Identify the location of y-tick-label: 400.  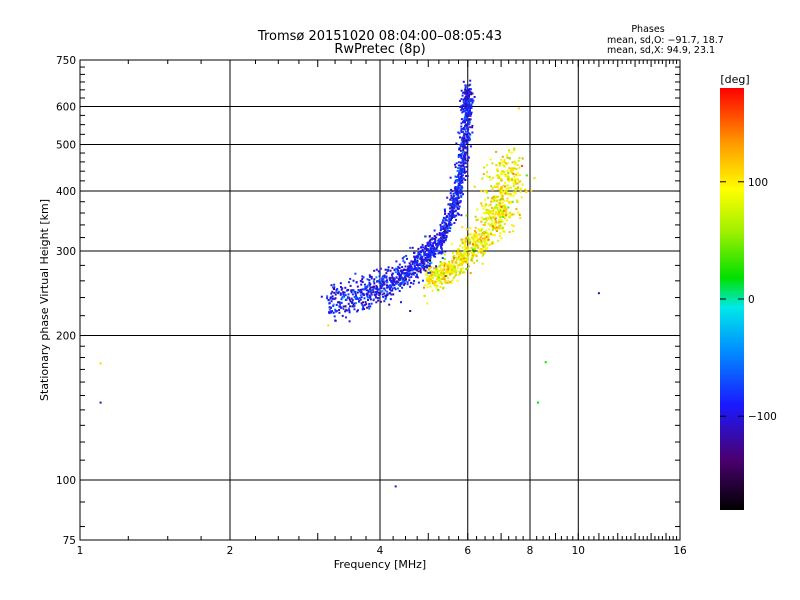
(66, 192).